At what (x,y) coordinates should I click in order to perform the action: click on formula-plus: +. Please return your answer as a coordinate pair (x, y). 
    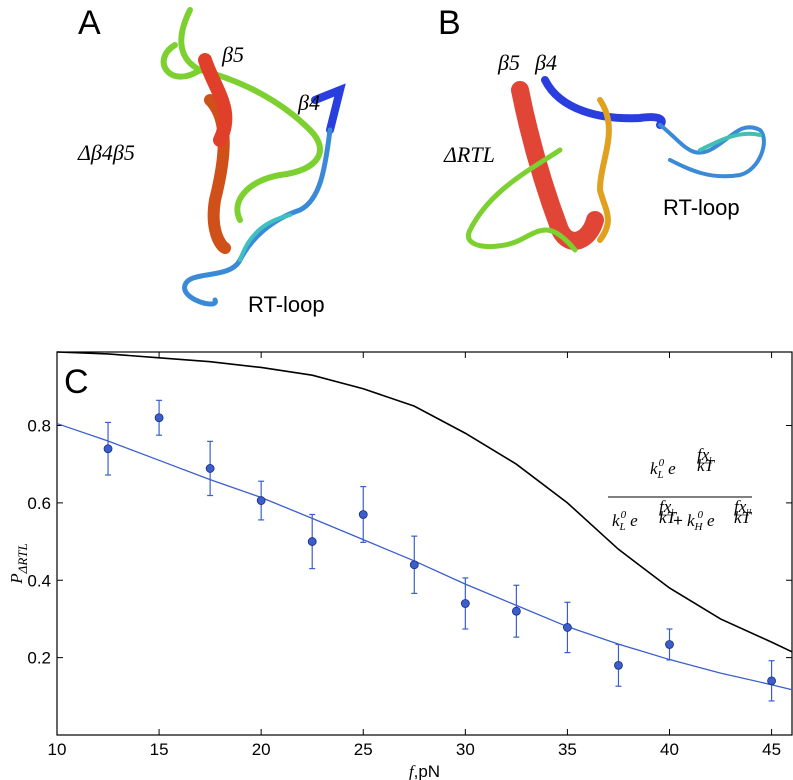
    Looking at the image, I should click on (678, 520).